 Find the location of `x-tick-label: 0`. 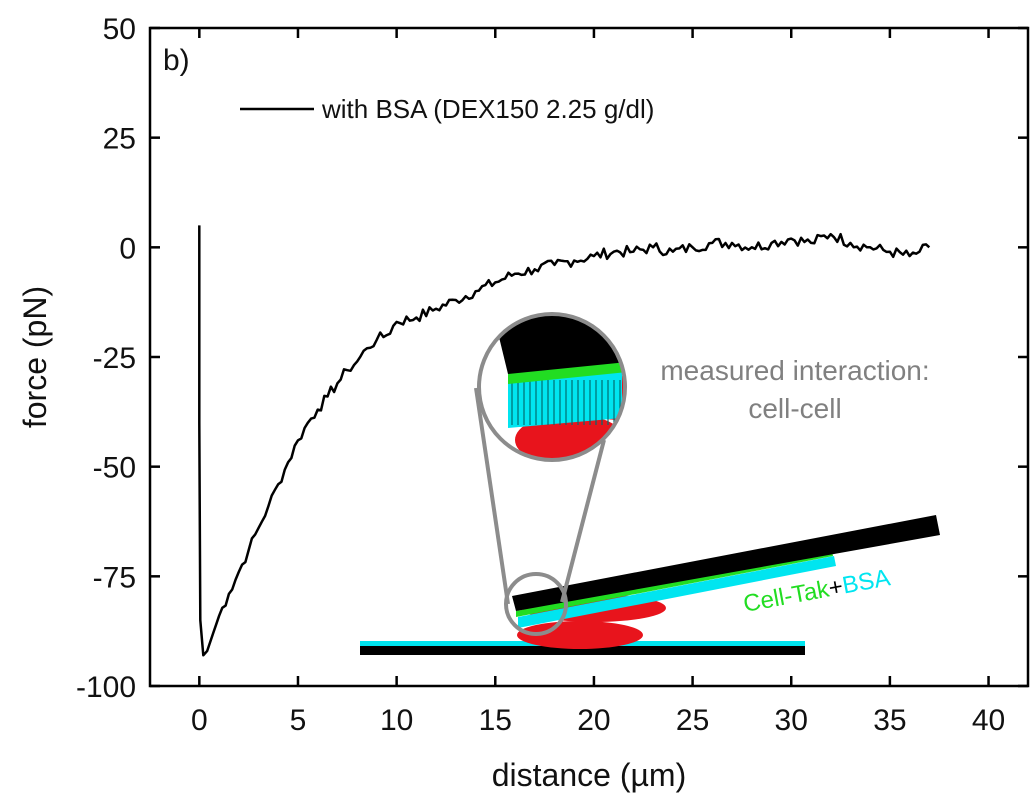

x-tick-label: 0 is located at coordinates (199, 720).